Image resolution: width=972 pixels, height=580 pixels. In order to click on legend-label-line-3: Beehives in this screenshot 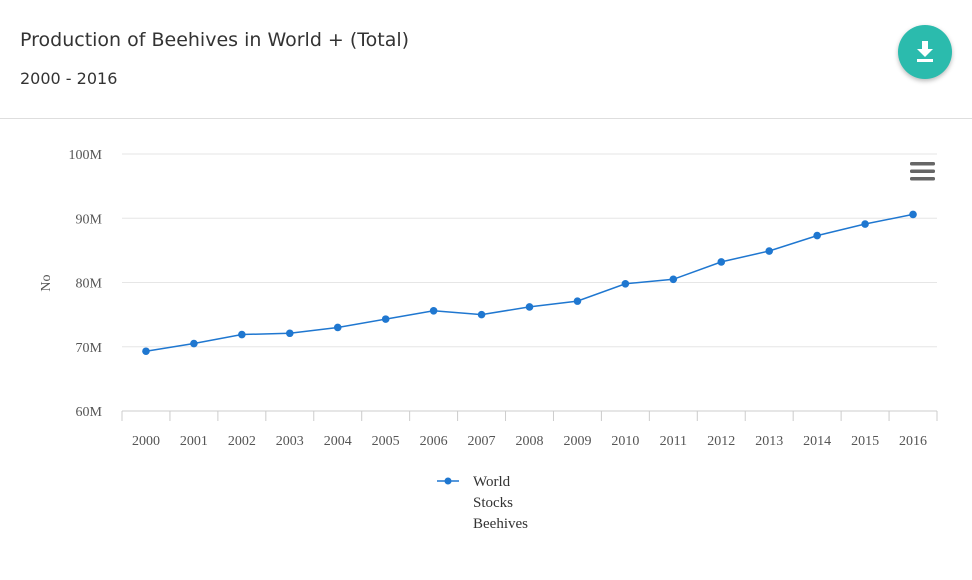, I will do `click(500, 524)`.